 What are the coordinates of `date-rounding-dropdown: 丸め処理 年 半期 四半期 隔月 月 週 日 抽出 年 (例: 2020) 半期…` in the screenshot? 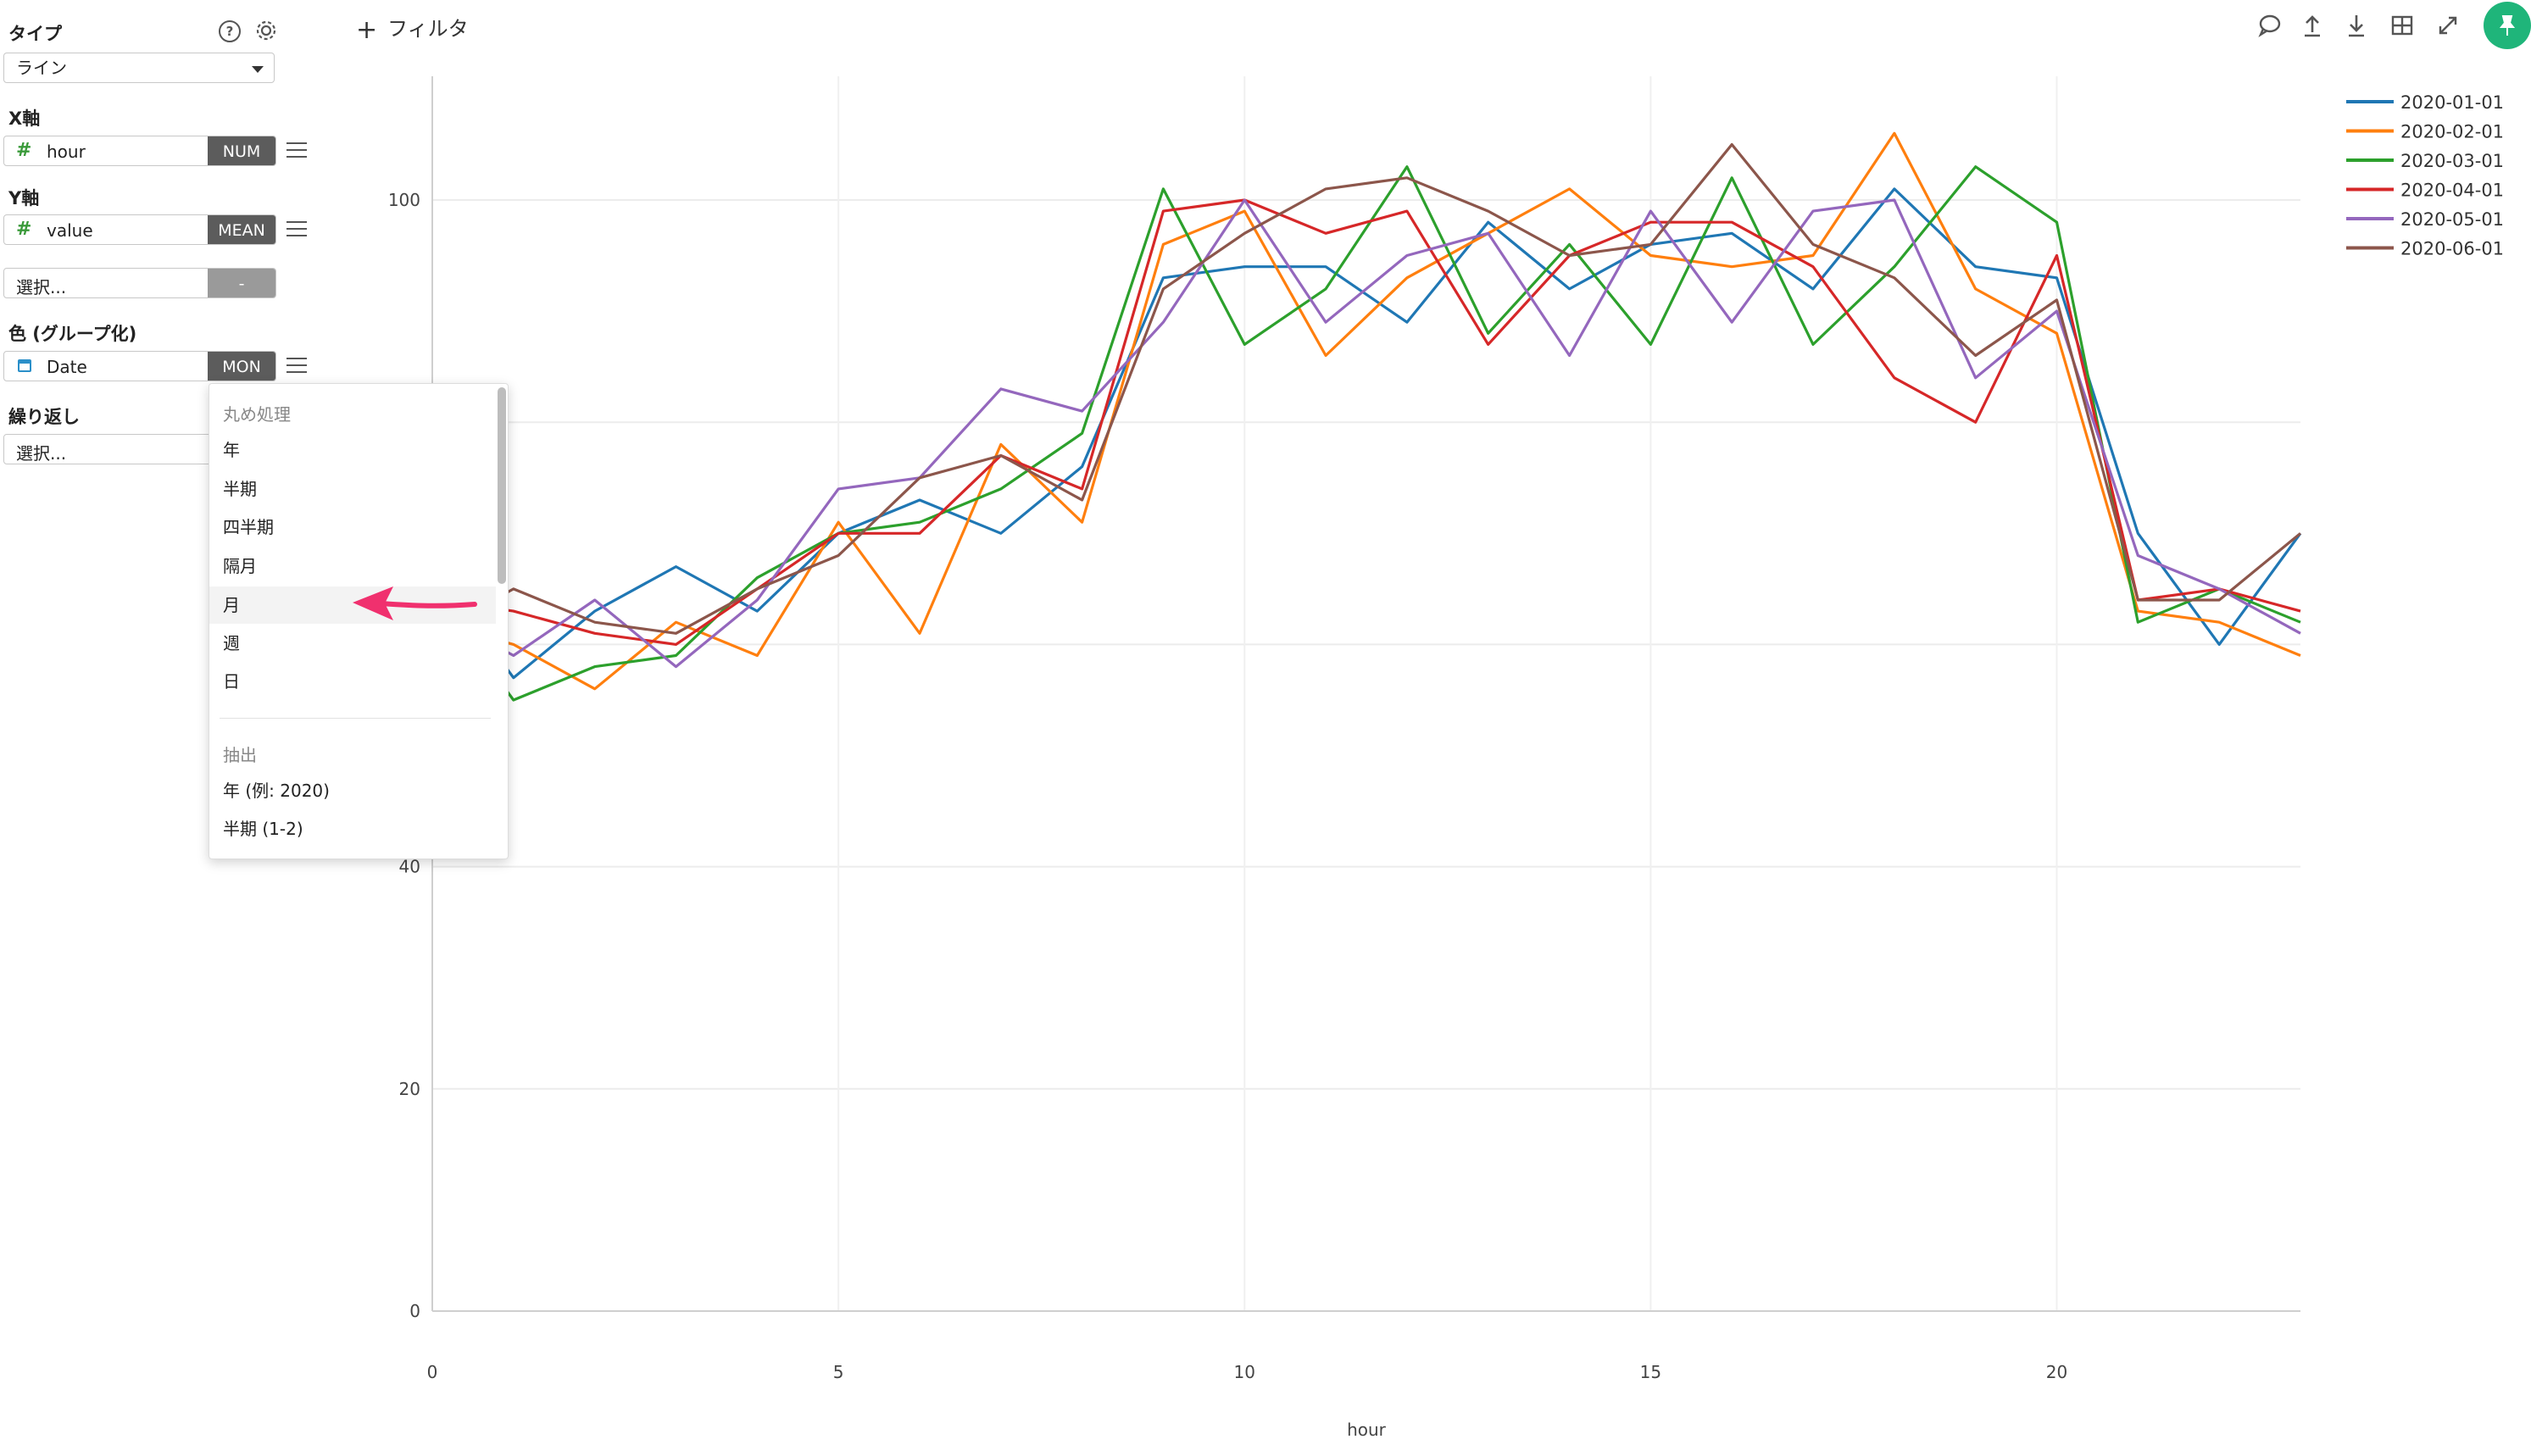 It's located at (359, 621).